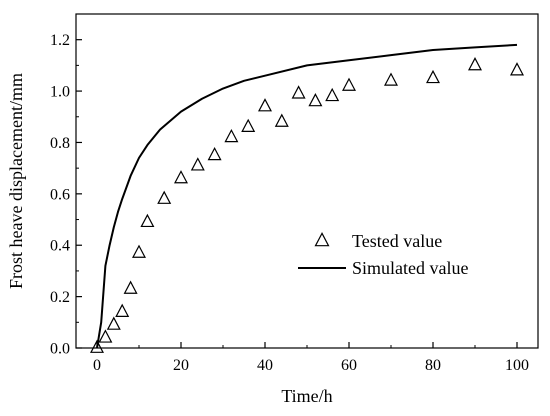  I want to click on y-tick-label: 0.8, so click(60, 143).